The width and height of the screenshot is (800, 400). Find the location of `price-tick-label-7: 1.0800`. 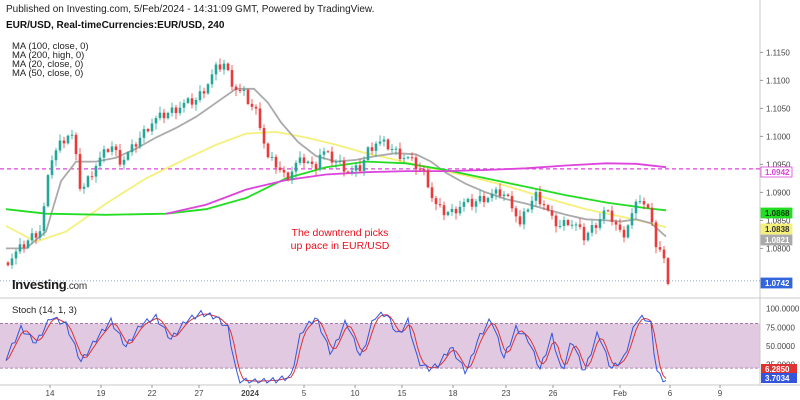

price-tick-label-7: 1.0800 is located at coordinates (778, 248).